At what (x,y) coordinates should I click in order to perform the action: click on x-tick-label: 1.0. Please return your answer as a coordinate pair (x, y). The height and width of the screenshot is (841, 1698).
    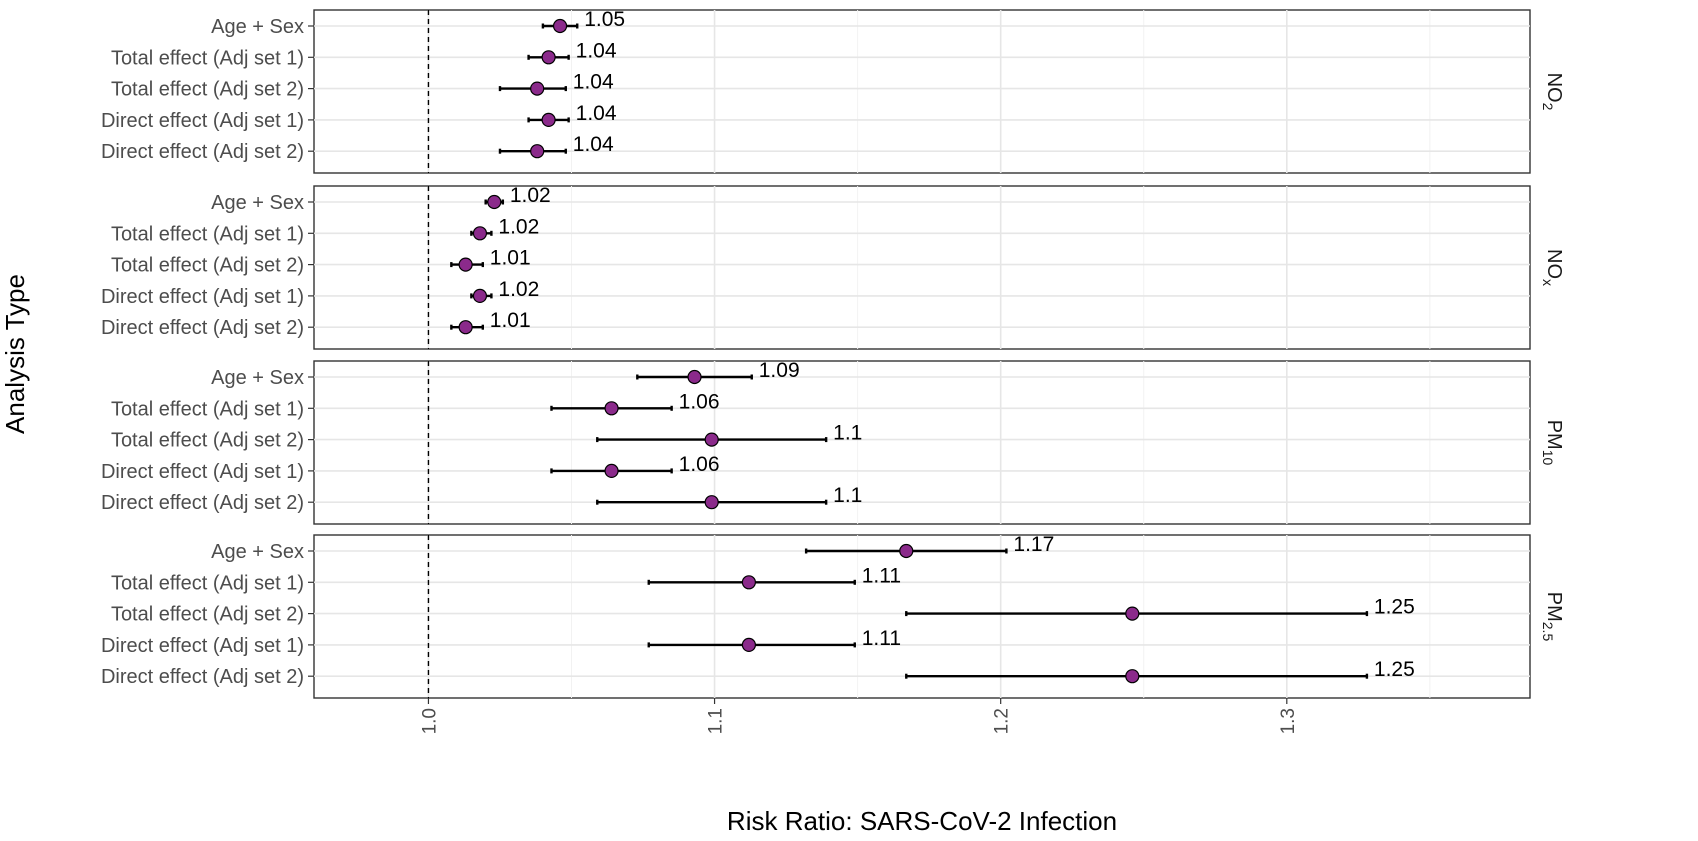
    Looking at the image, I should click on (429, 721).